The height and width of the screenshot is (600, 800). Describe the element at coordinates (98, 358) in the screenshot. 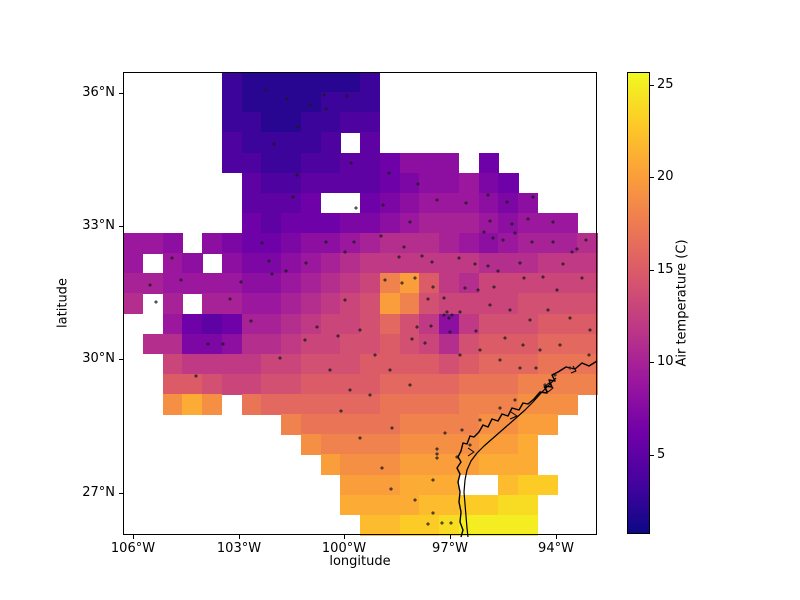

I see `y-tick-label: 30°N` at that location.